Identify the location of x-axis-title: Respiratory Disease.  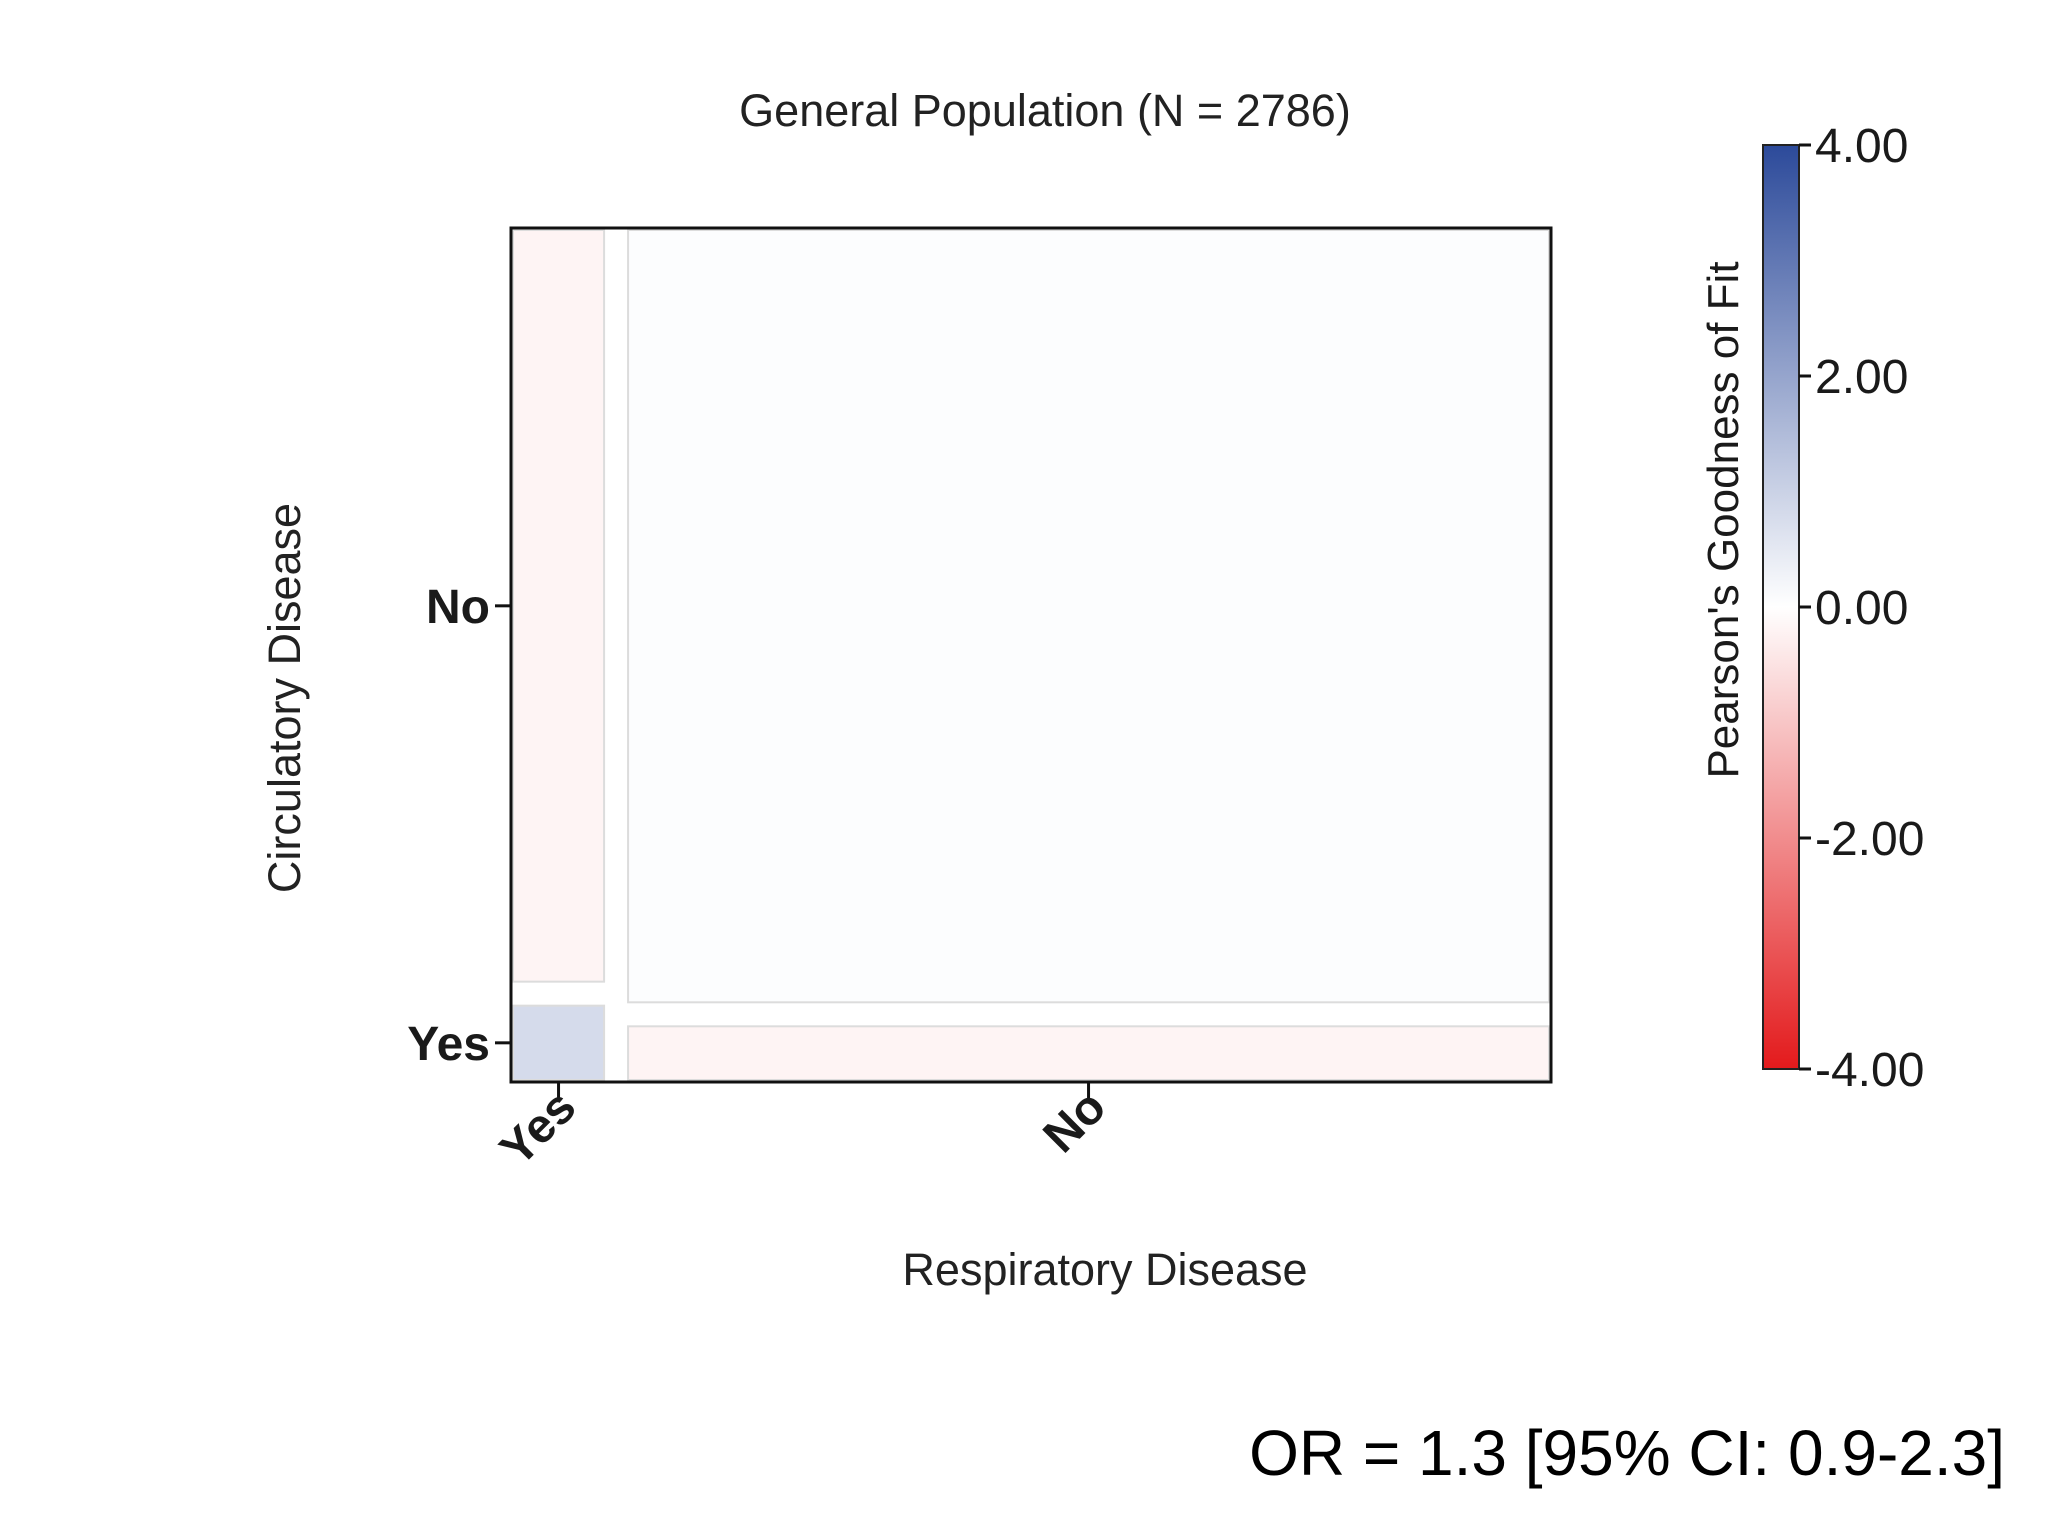
(1104, 1269).